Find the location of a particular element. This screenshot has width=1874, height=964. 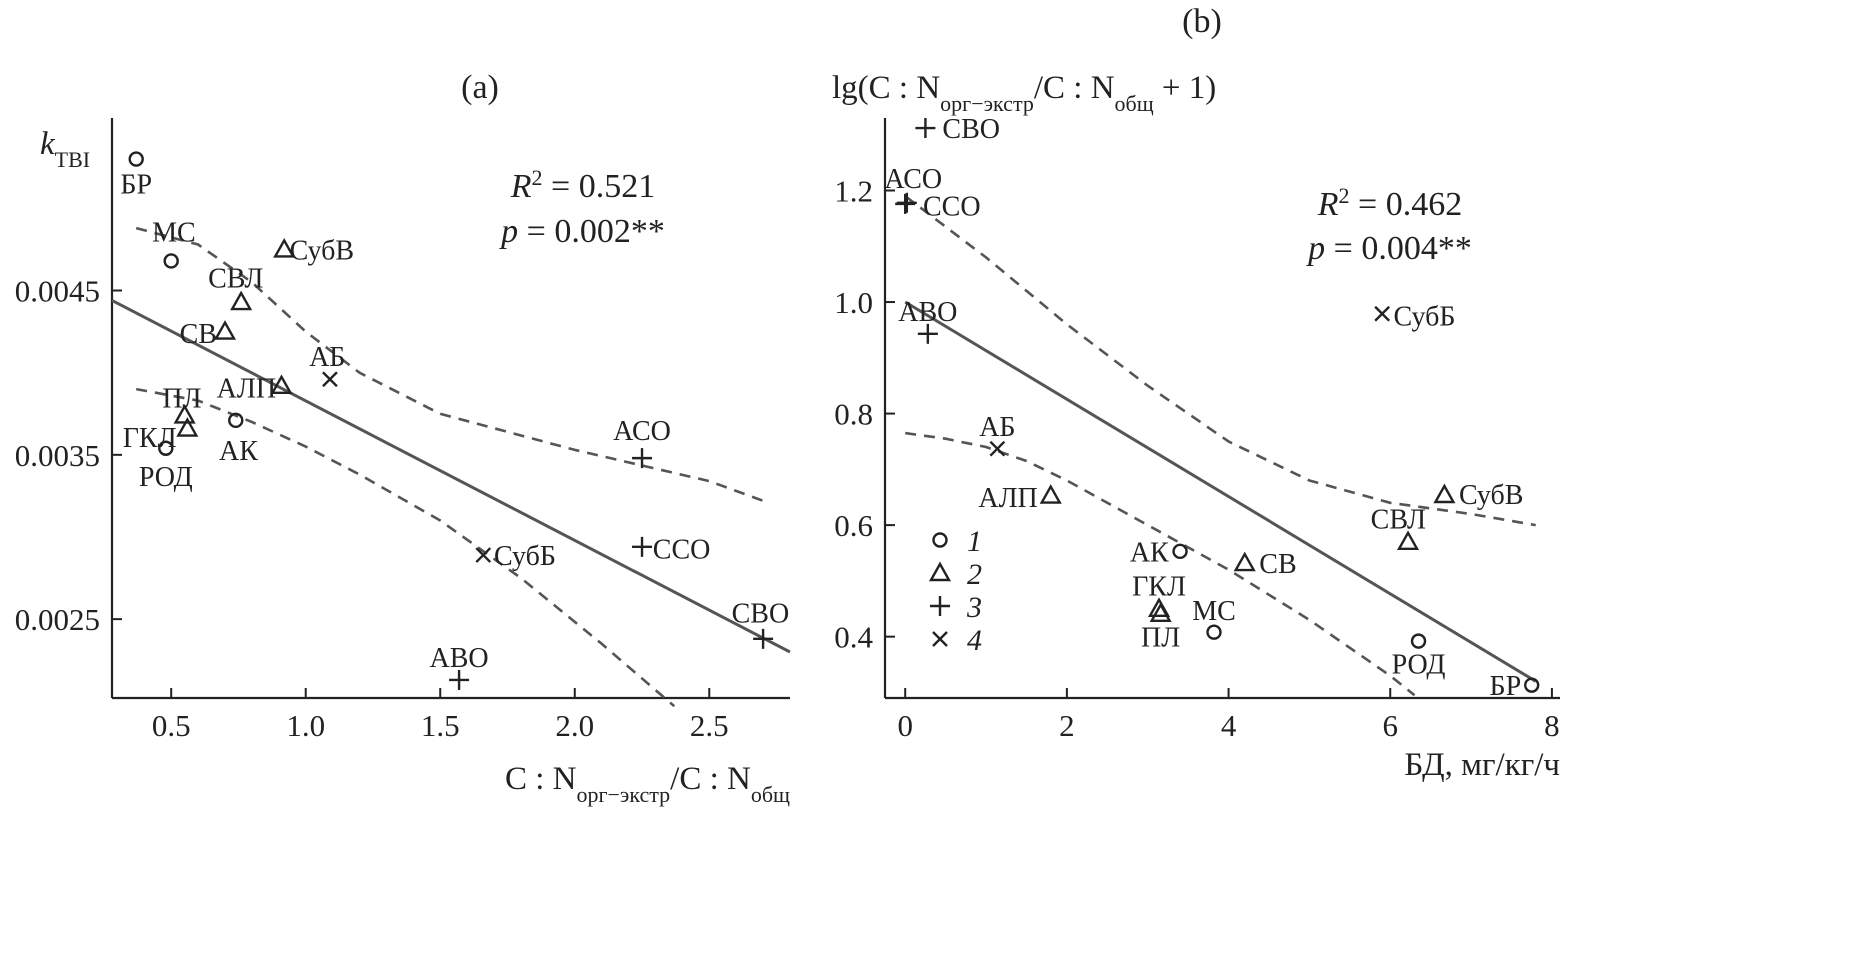

x-tick-label: 1.5 is located at coordinates (440, 725).